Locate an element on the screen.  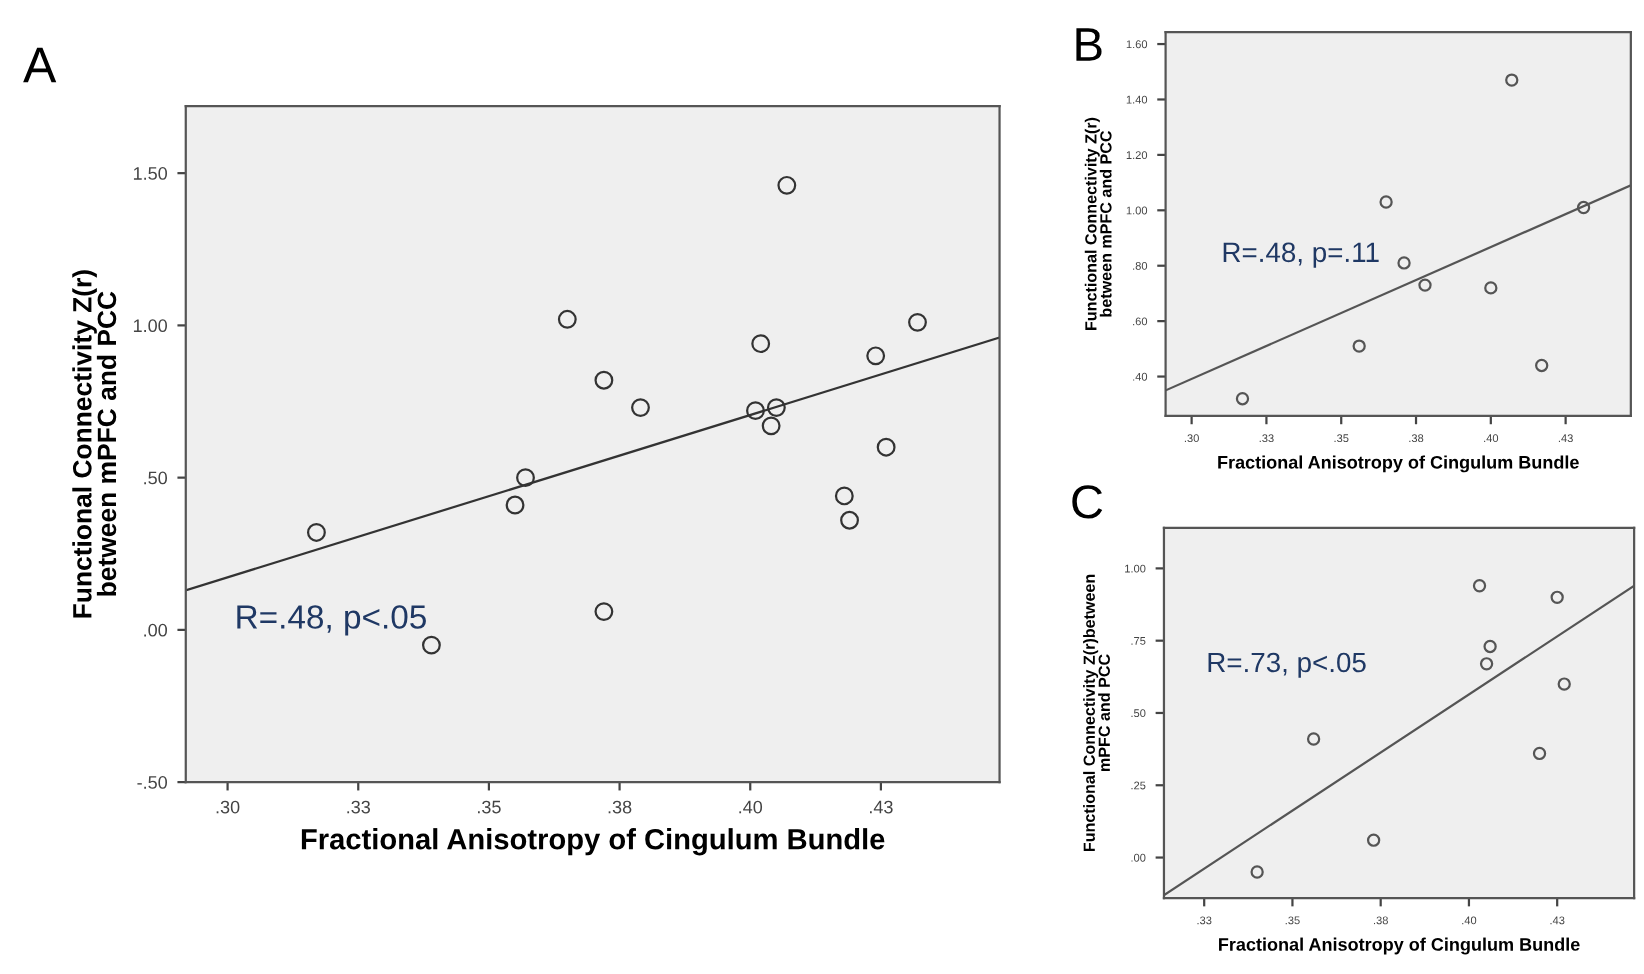
y-tick-label: .00 is located at coordinates (156, 630).